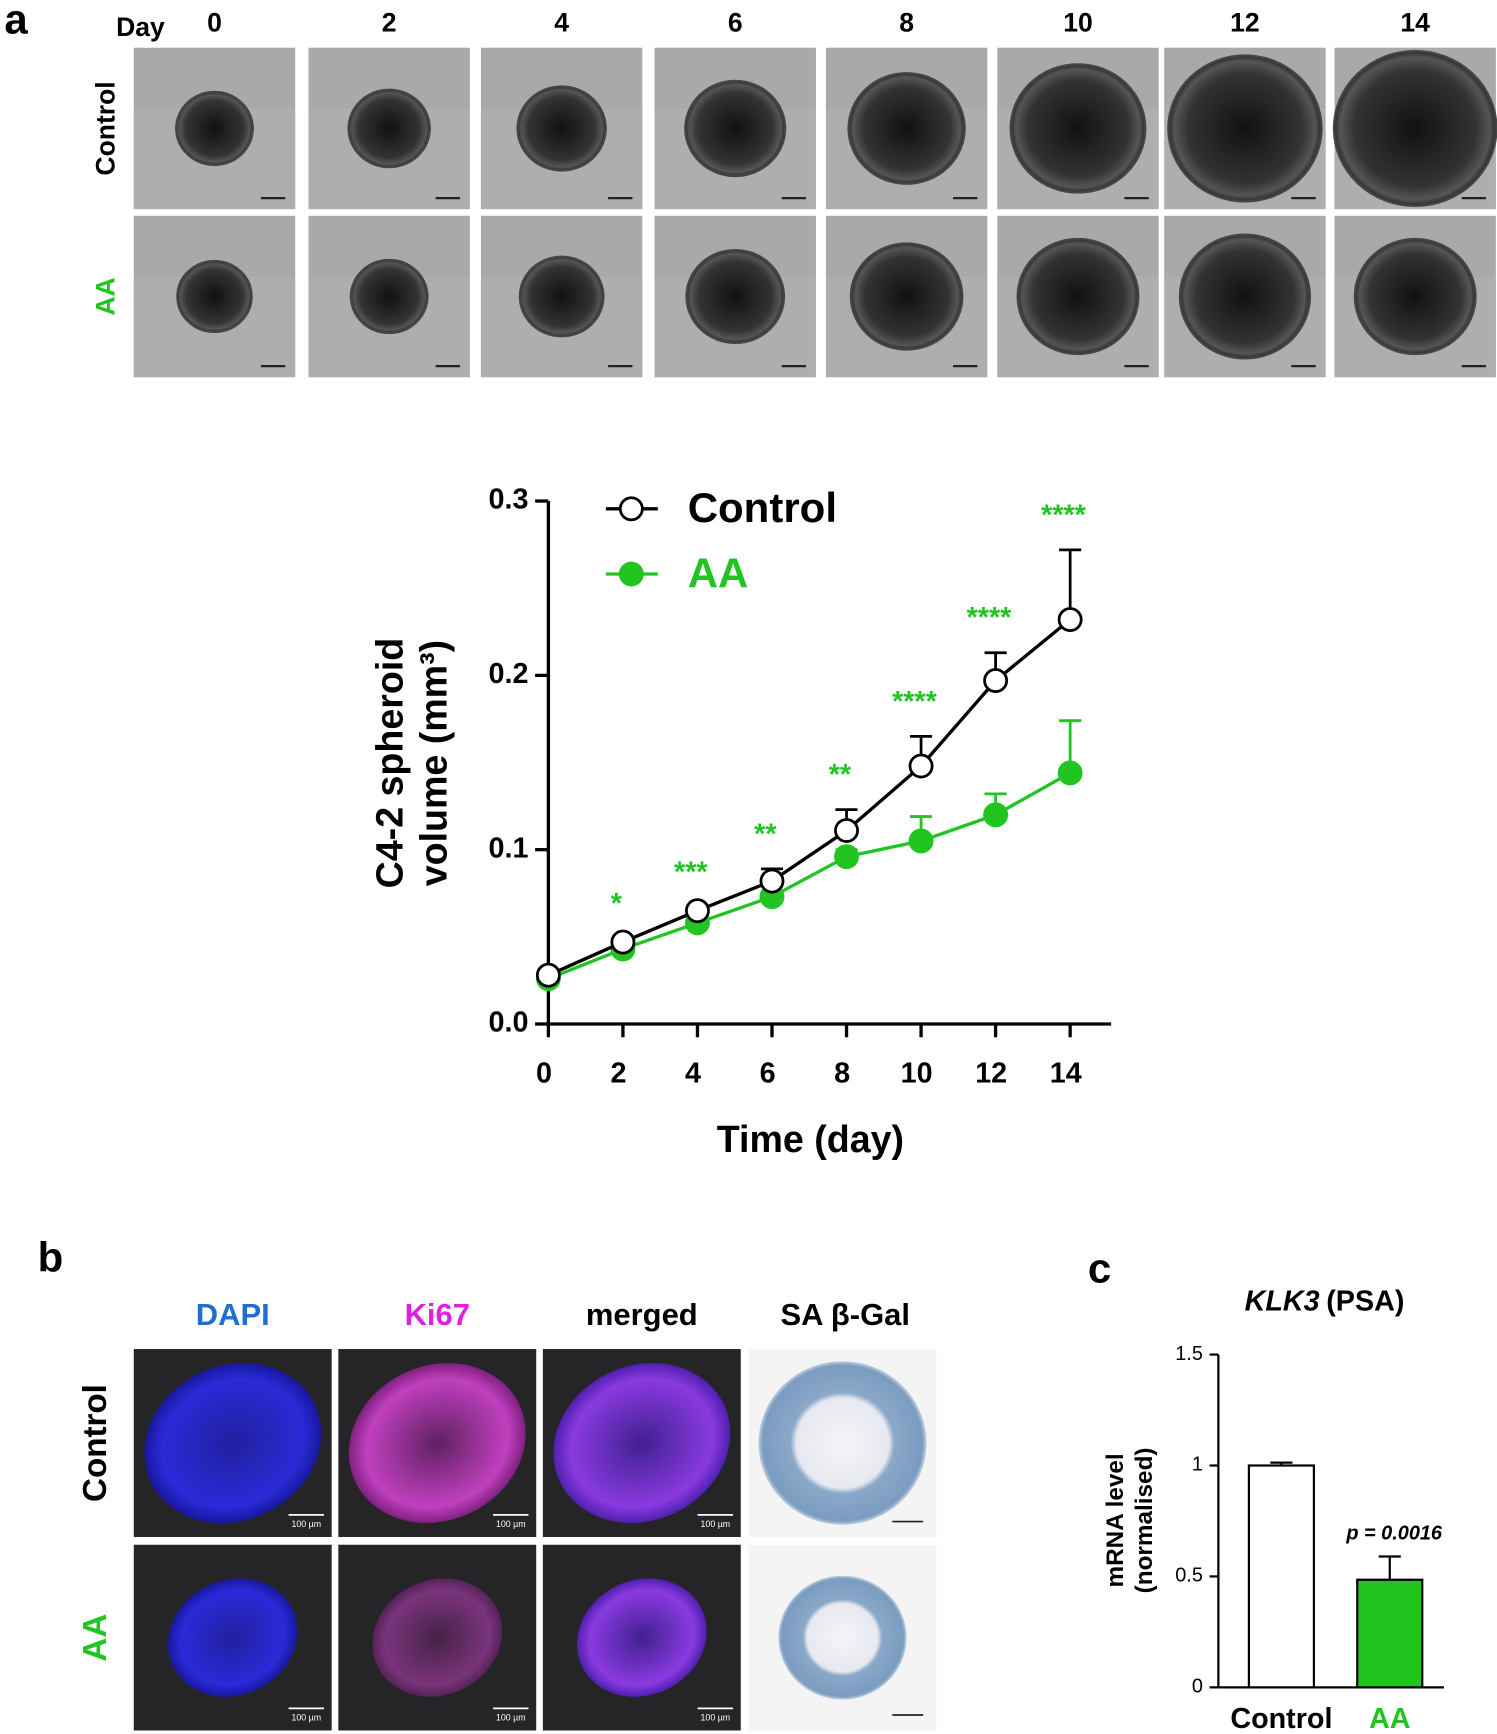 This screenshot has width=1497, height=1734. What do you see at coordinates (1394, 1534) in the screenshot?
I see `annotation: p = 0.0016` at bounding box center [1394, 1534].